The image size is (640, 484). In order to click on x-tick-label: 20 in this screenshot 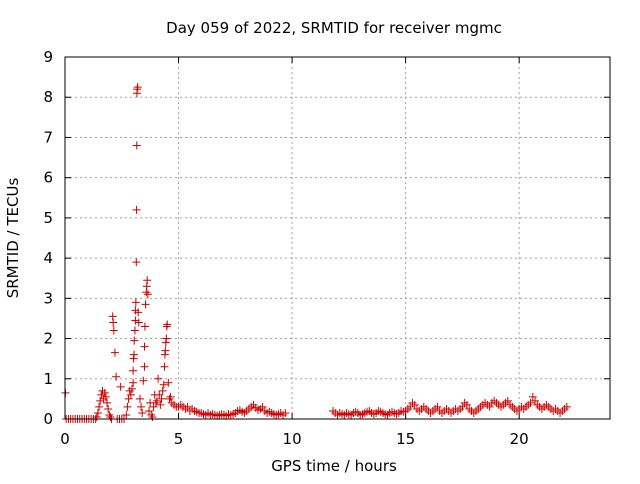, I will do `click(519, 439)`.